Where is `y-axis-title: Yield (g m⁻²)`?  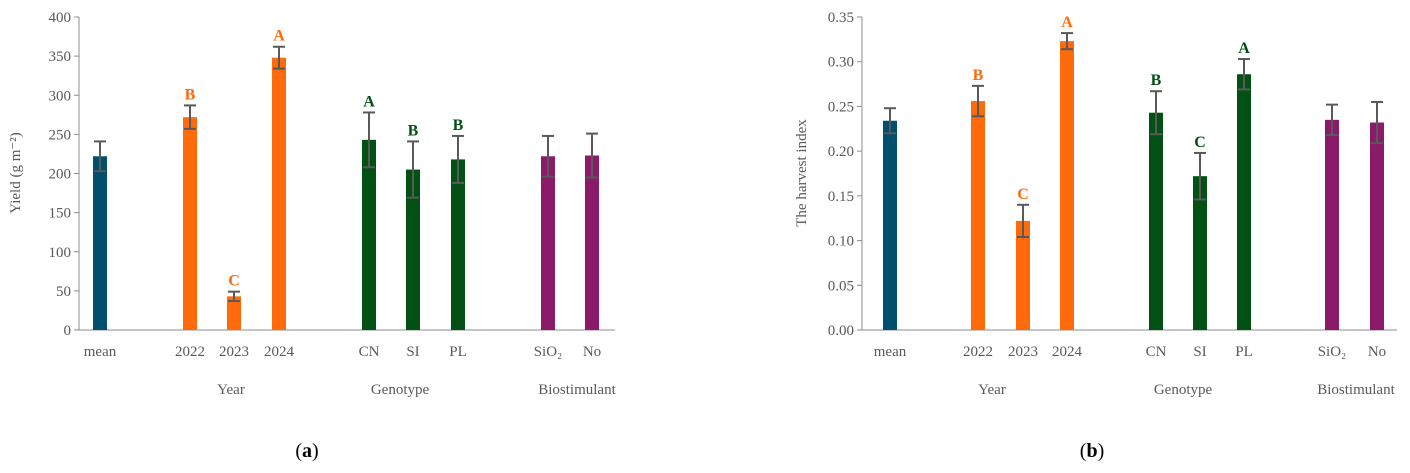
y-axis-title: Yield (g m⁻²) is located at coordinates (16, 173).